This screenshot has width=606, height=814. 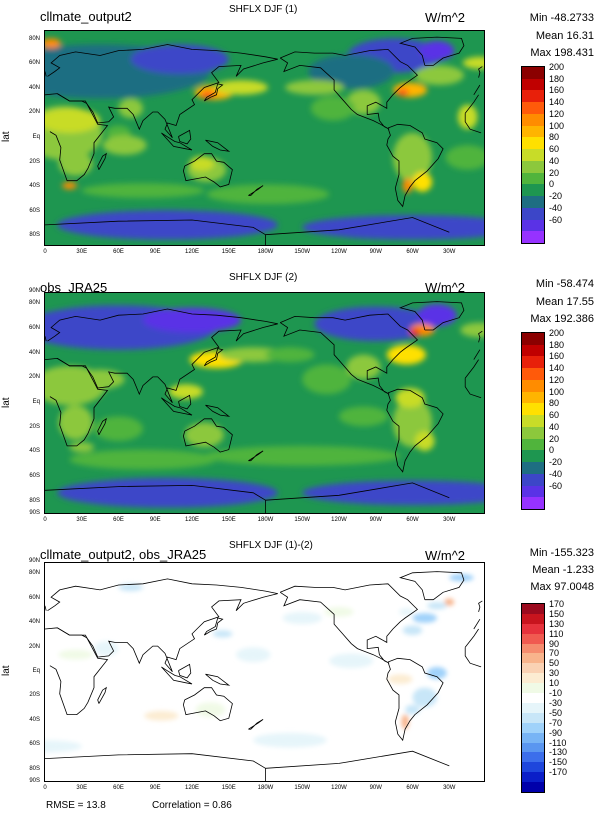 I want to click on y-tick-label: 80S, so click(x=34, y=500).